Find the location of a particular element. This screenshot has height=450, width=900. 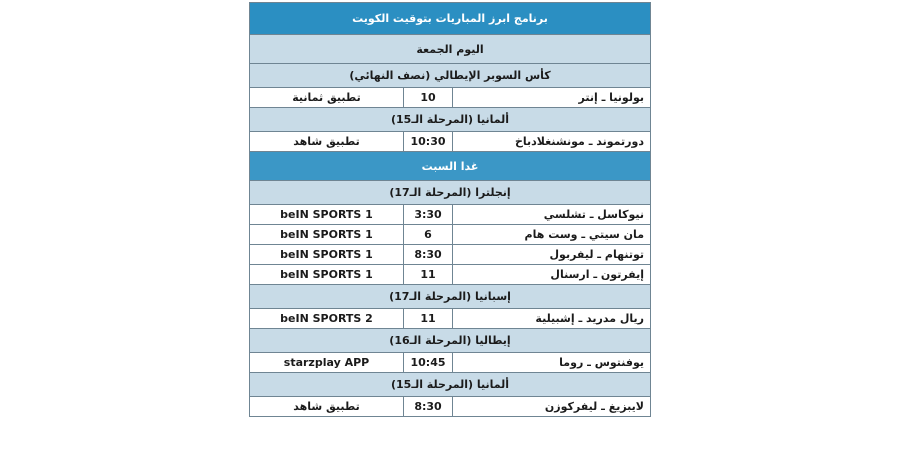

competition-name: إيطاليا (المرحلة الـ16) is located at coordinates (450, 340).